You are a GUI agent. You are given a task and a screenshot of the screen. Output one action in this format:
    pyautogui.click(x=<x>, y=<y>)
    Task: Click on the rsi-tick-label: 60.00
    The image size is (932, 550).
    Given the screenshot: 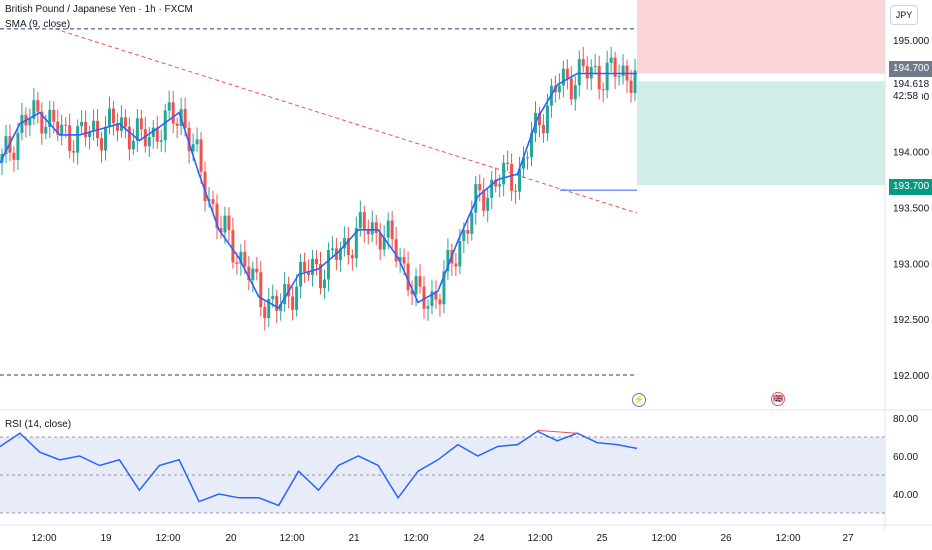 What is the action you would take?
    pyautogui.click(x=905, y=457)
    